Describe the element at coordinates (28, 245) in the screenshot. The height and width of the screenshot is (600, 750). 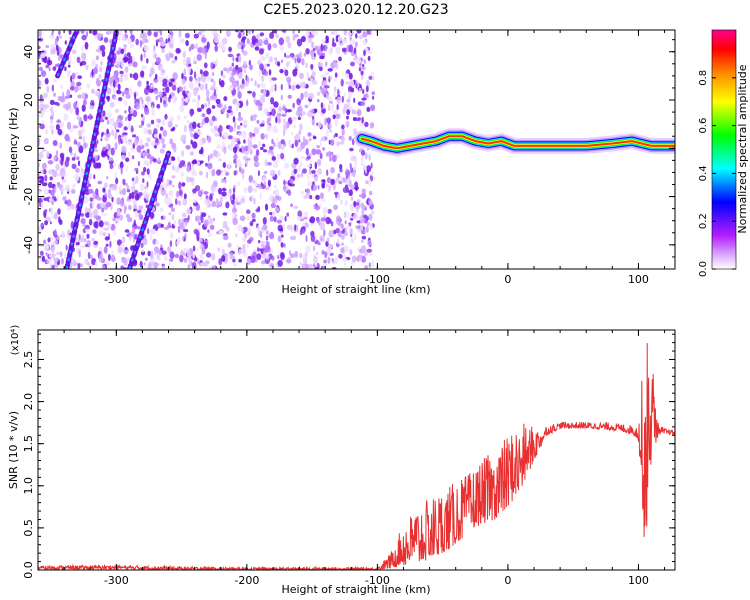
I see `spectrogram-y-tick-label: -40` at that location.